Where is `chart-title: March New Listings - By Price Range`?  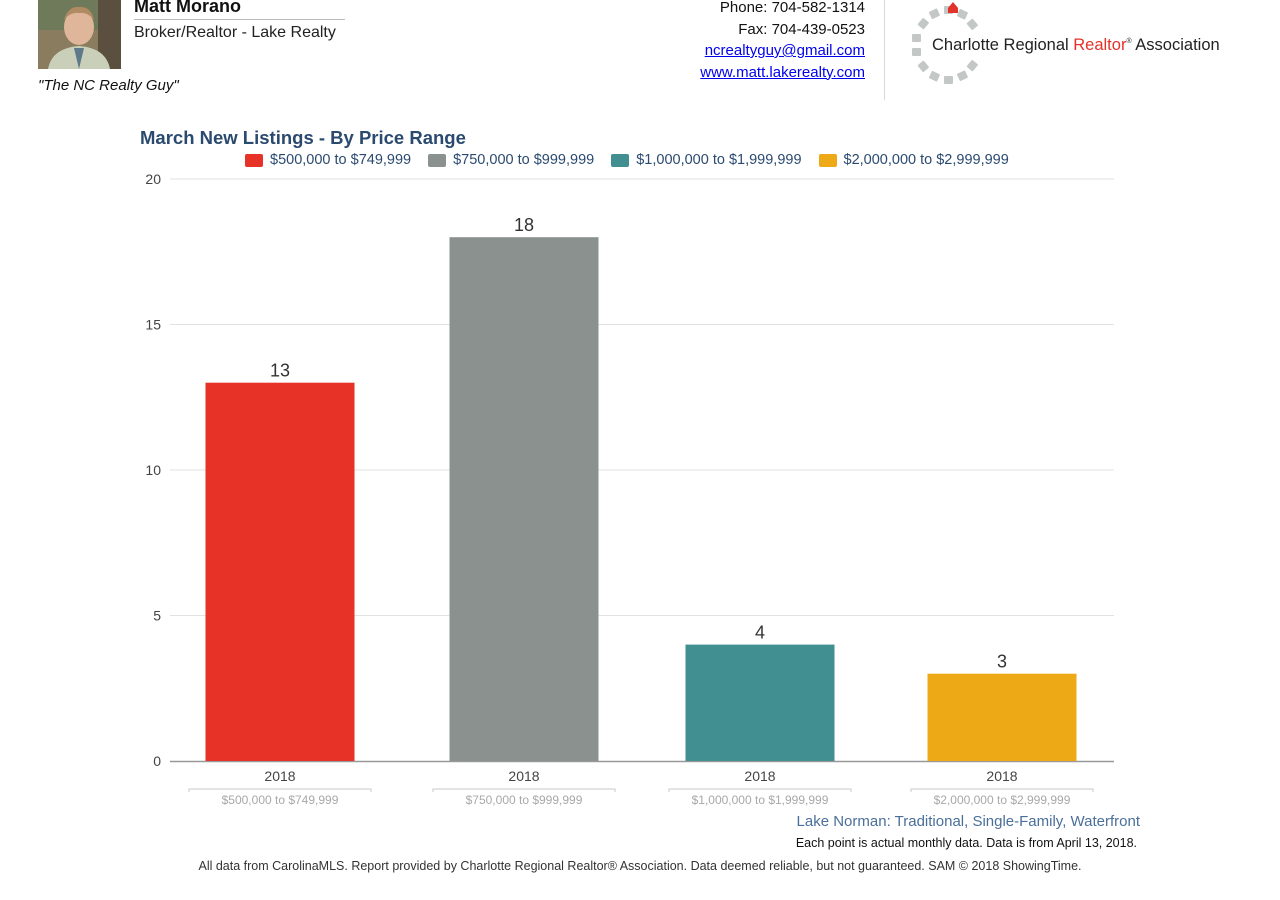
chart-title: March New Listings - By Price Range is located at coordinates (303, 137).